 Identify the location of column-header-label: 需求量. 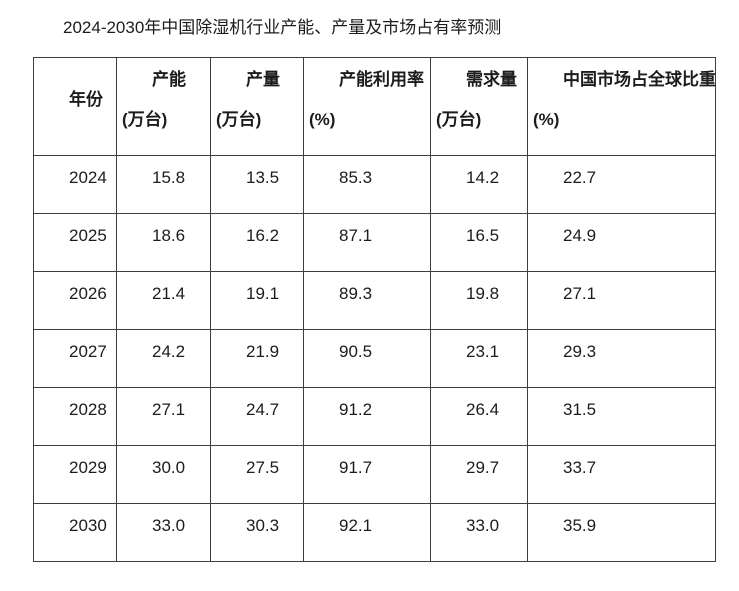
(491, 79).